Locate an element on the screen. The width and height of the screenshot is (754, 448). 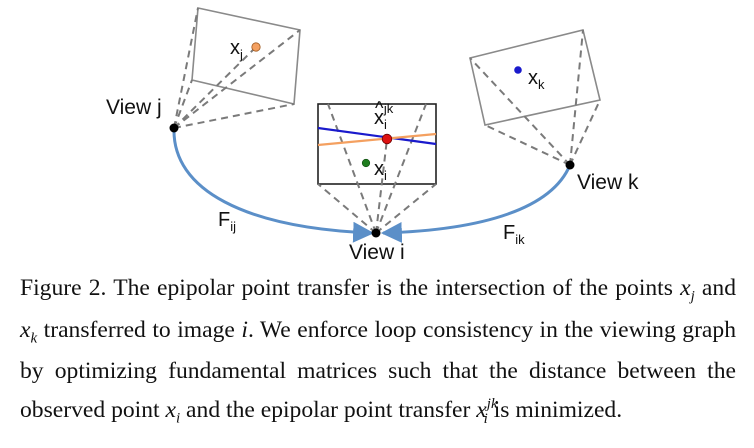
label-xijk: ^ xijk is located at coordinates (384, 115).